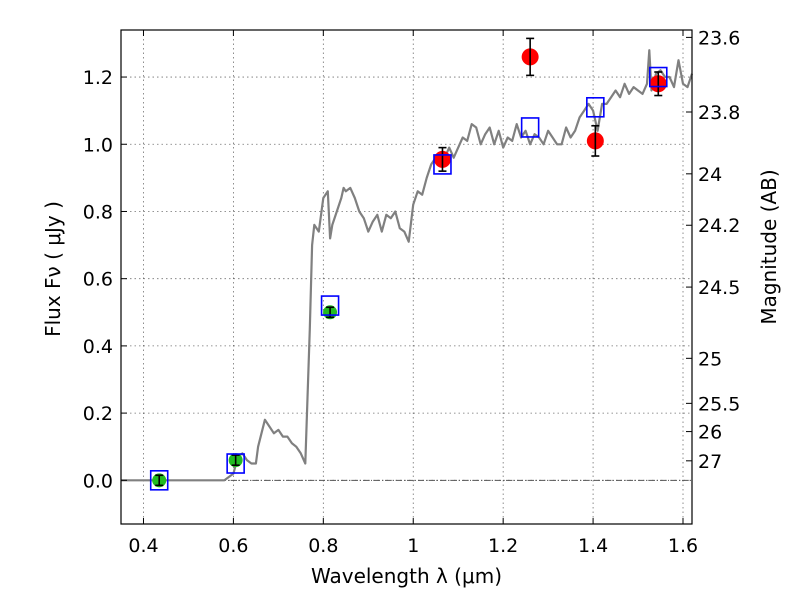 The height and width of the screenshot is (600, 800). I want to click on mag-tick-label: 27, so click(710, 462).